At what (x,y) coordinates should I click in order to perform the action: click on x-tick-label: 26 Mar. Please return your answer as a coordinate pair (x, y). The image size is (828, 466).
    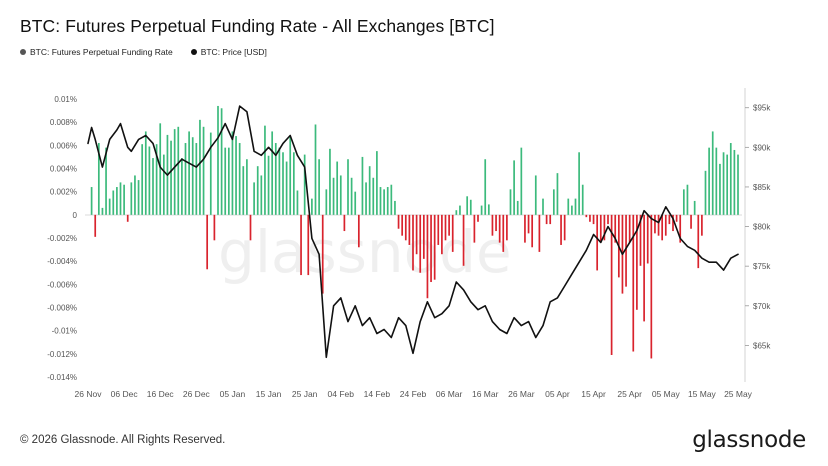
    Looking at the image, I should click on (521, 394).